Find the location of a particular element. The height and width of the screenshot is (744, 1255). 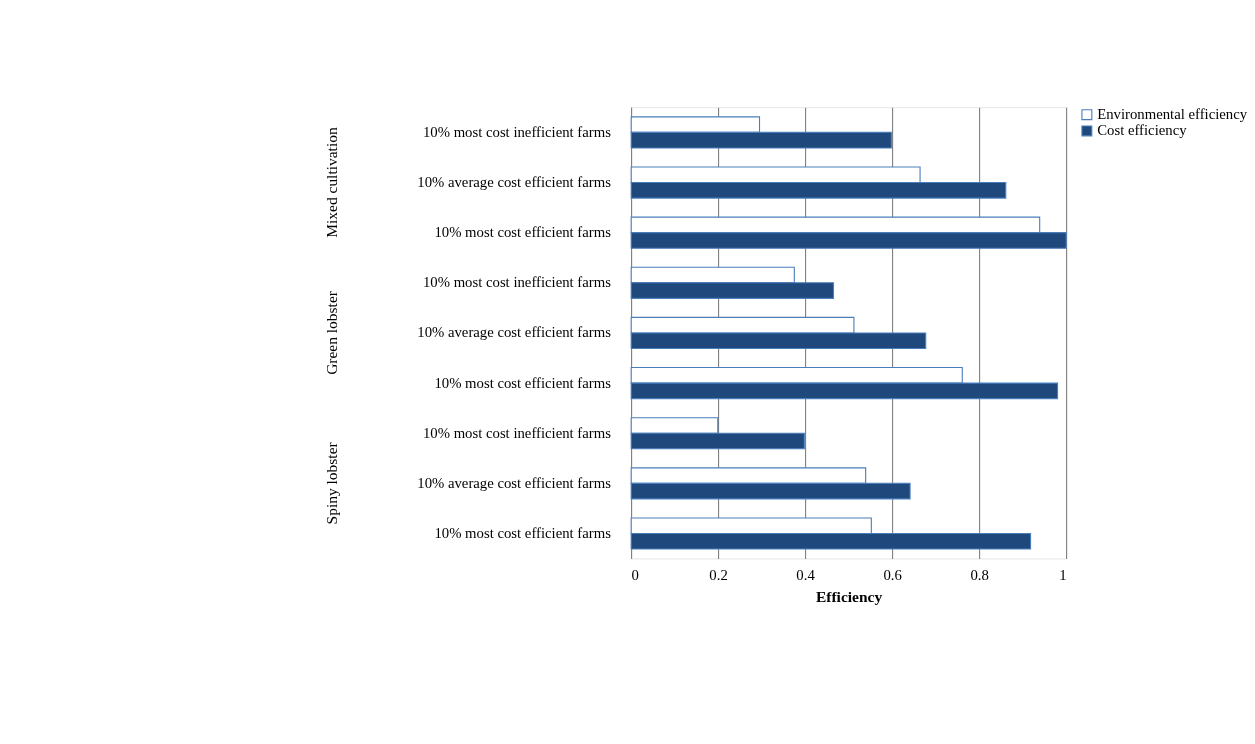

x-tick-label: 0.4 is located at coordinates (806, 574).